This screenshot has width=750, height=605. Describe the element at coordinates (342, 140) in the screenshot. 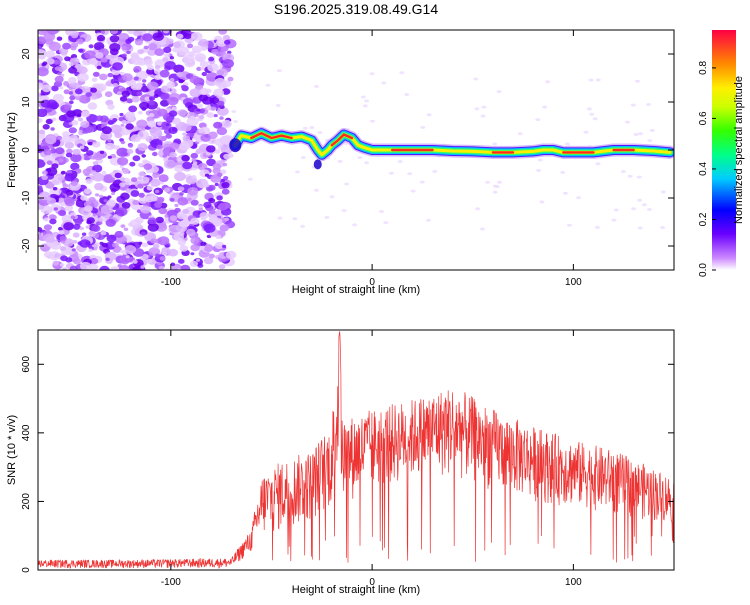

I see `ridge-peak` at that location.